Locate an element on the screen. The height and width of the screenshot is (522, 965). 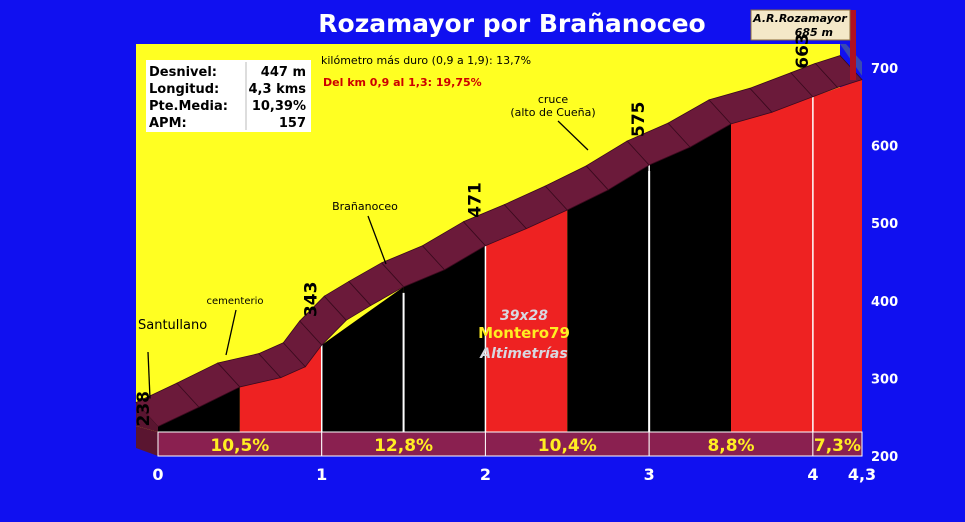
stats-box is located at coordinates (228, 96).